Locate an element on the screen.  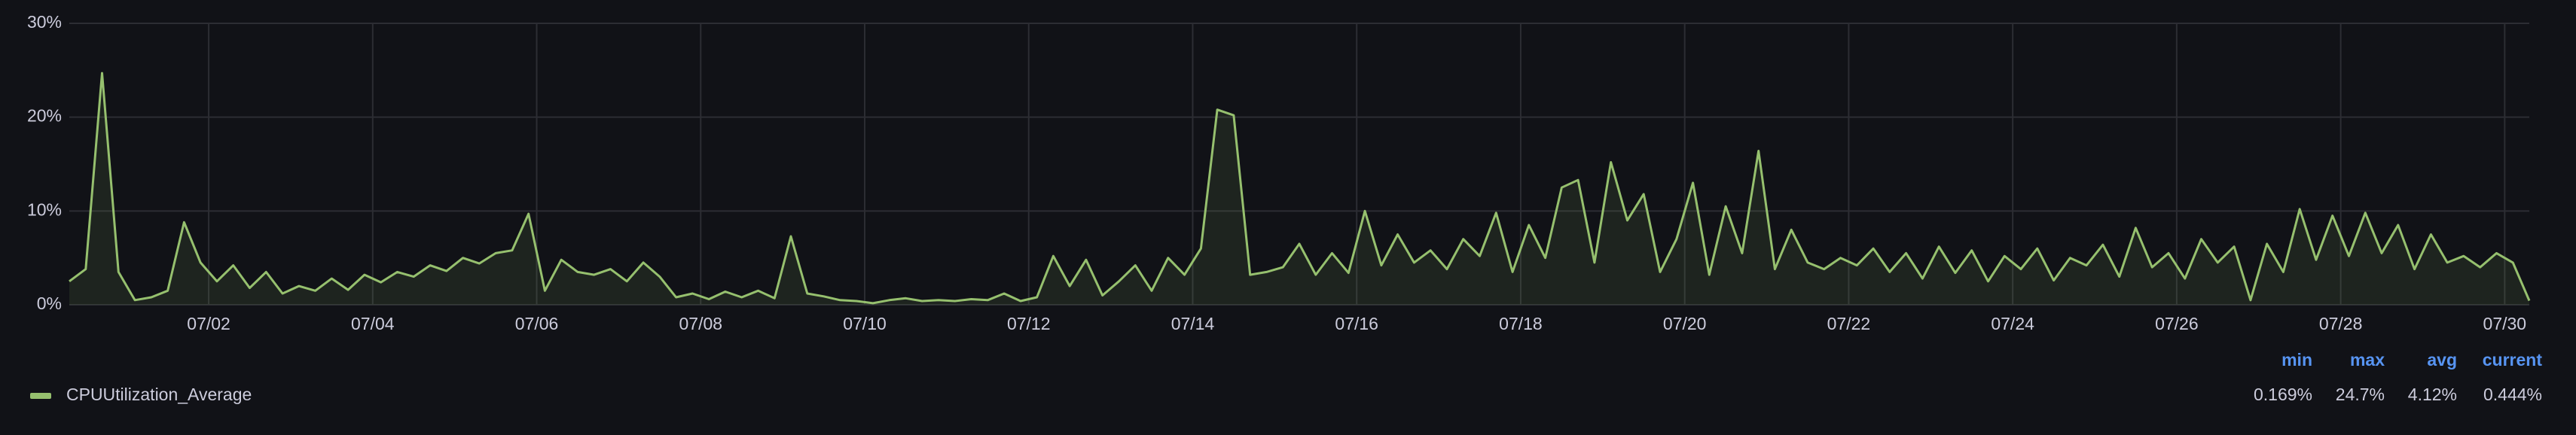
legend-stat-value: 0.169% is located at coordinates (2283, 394).